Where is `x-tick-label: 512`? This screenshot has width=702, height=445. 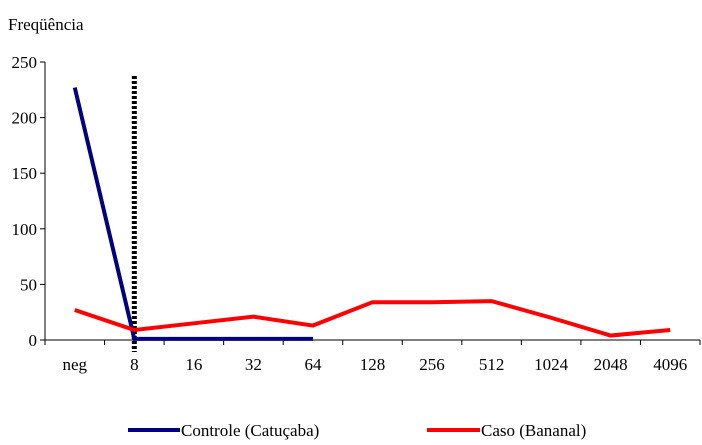
x-tick-label: 512 is located at coordinates (492, 364).